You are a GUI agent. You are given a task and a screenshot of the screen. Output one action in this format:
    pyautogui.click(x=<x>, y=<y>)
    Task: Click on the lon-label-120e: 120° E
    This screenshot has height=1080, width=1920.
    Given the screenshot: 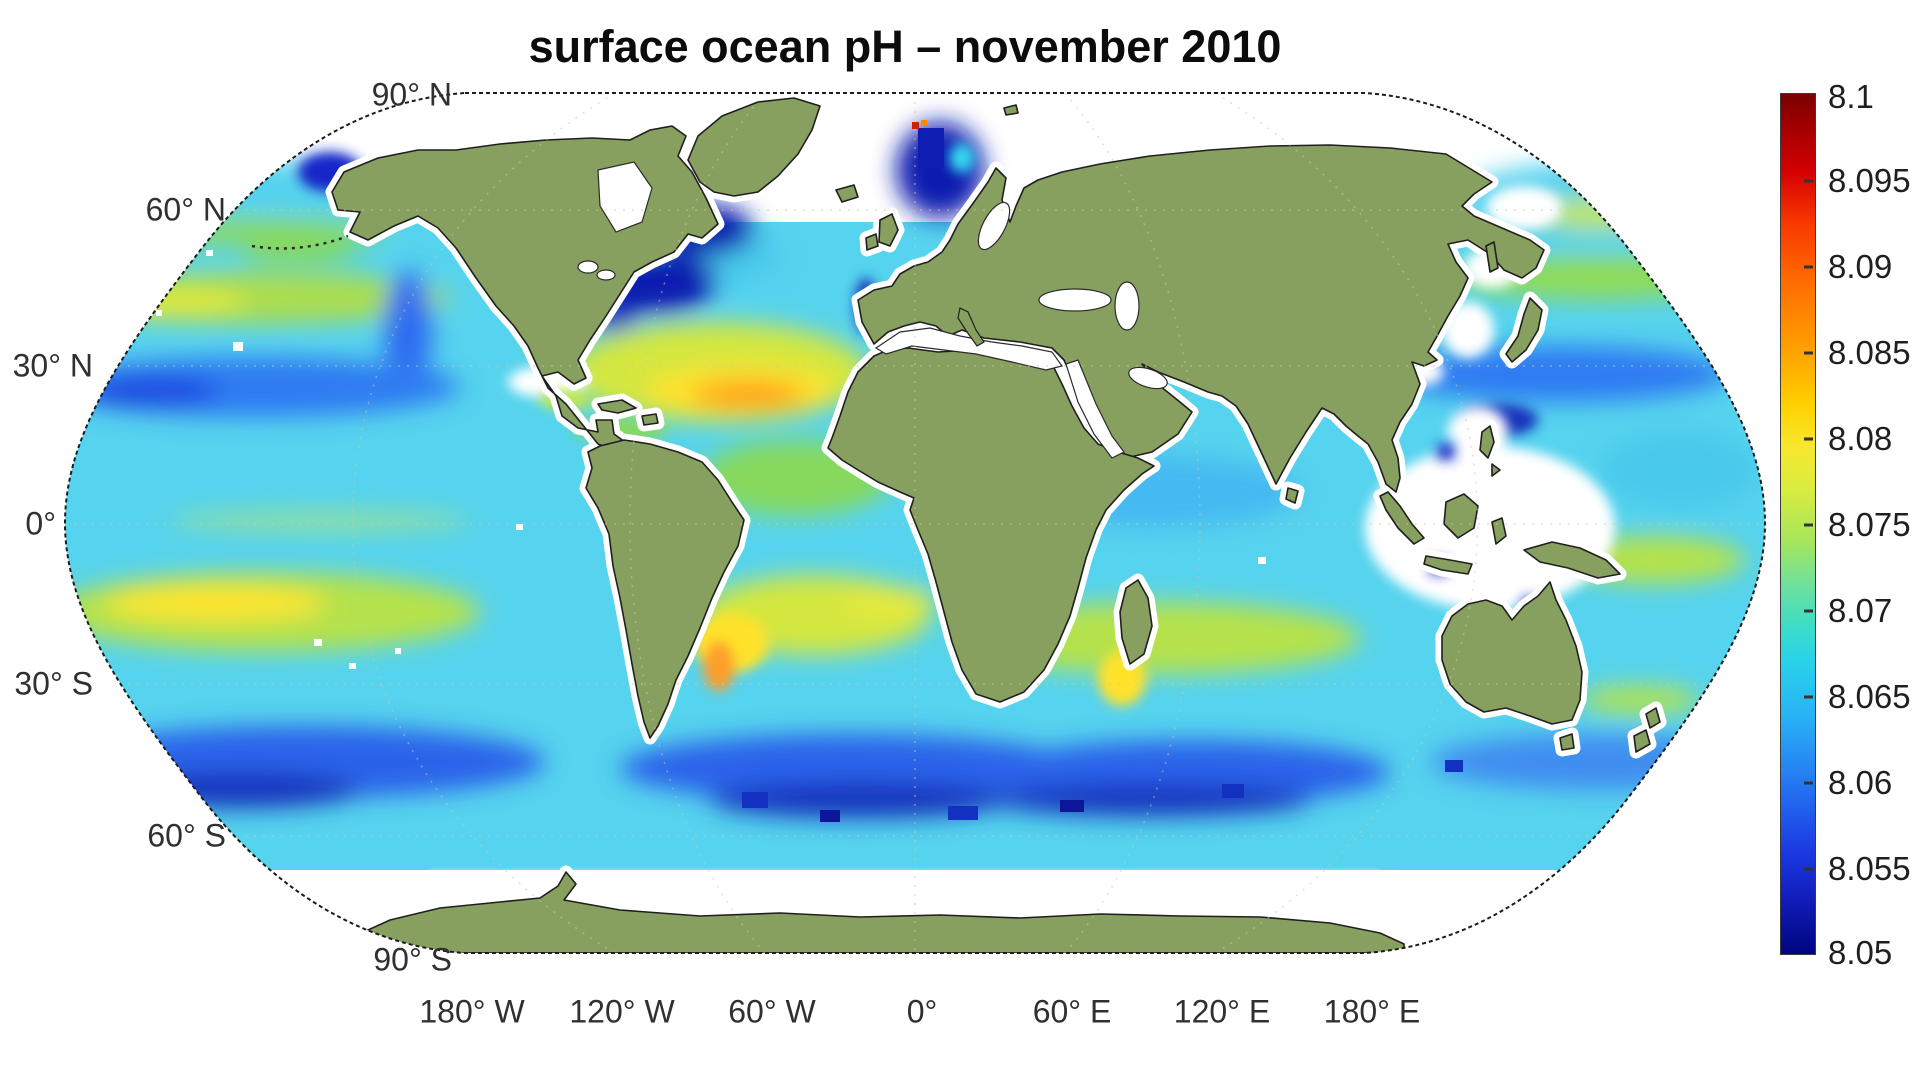 What is the action you would take?
    pyautogui.click(x=1222, y=1011)
    